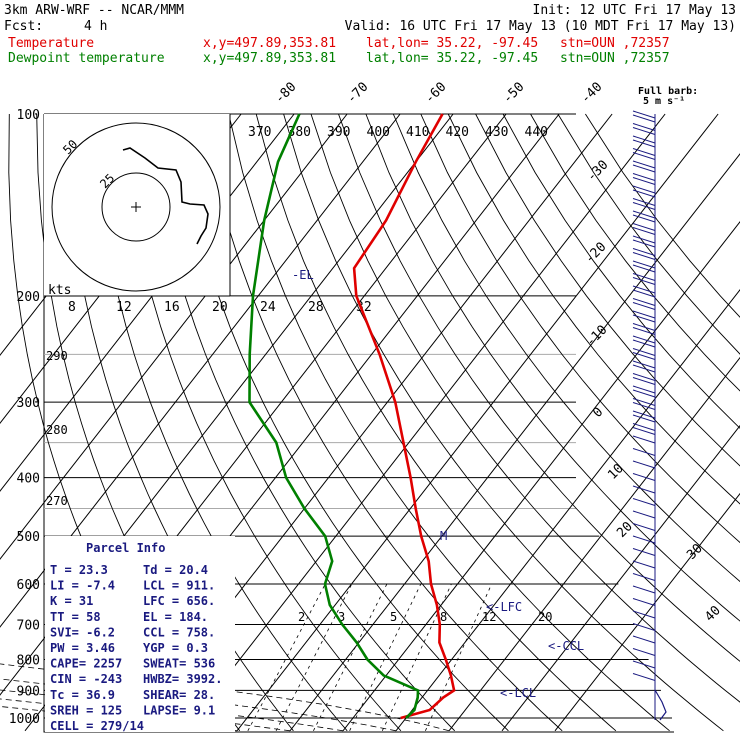 This screenshot has width=740, height=740. Describe the element at coordinates (489, 617) in the screenshot. I see `mixing-ratio-label: 12` at that location.